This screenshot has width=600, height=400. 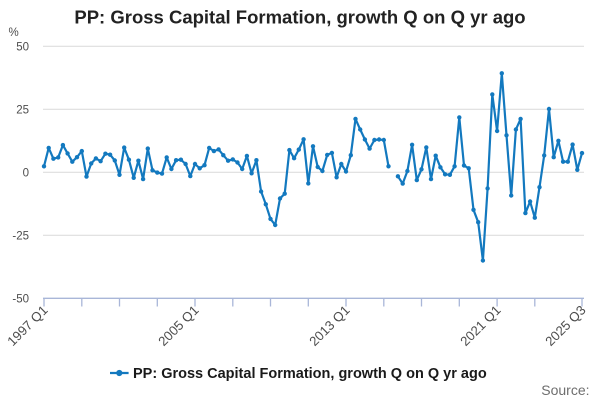 What do you see at coordinates (565, 390) in the screenshot?
I see `svg-text: Source:` at bounding box center [565, 390].